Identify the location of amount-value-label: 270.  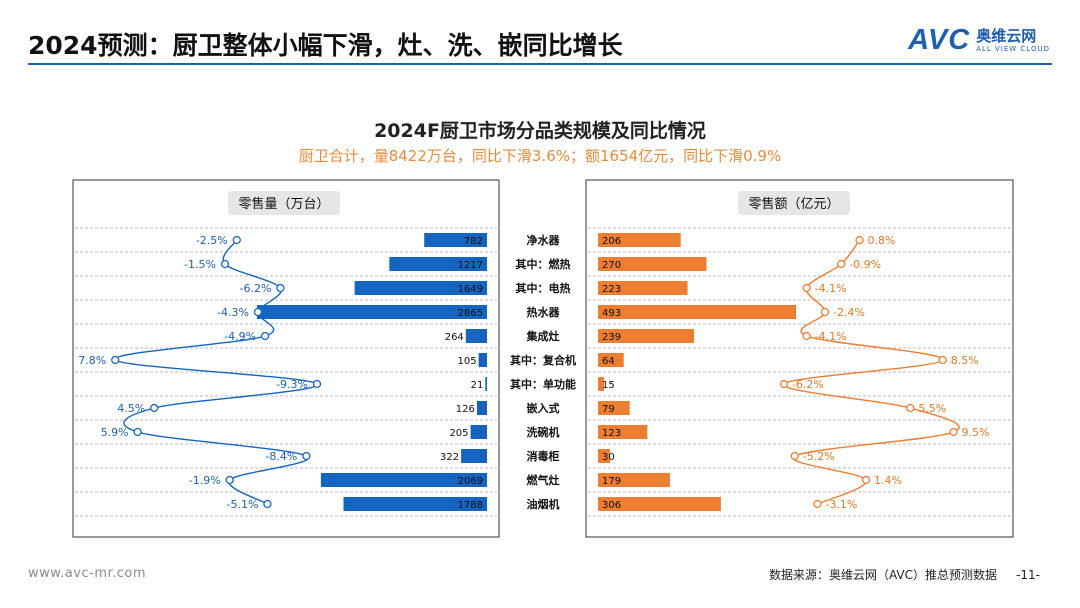
(611, 265).